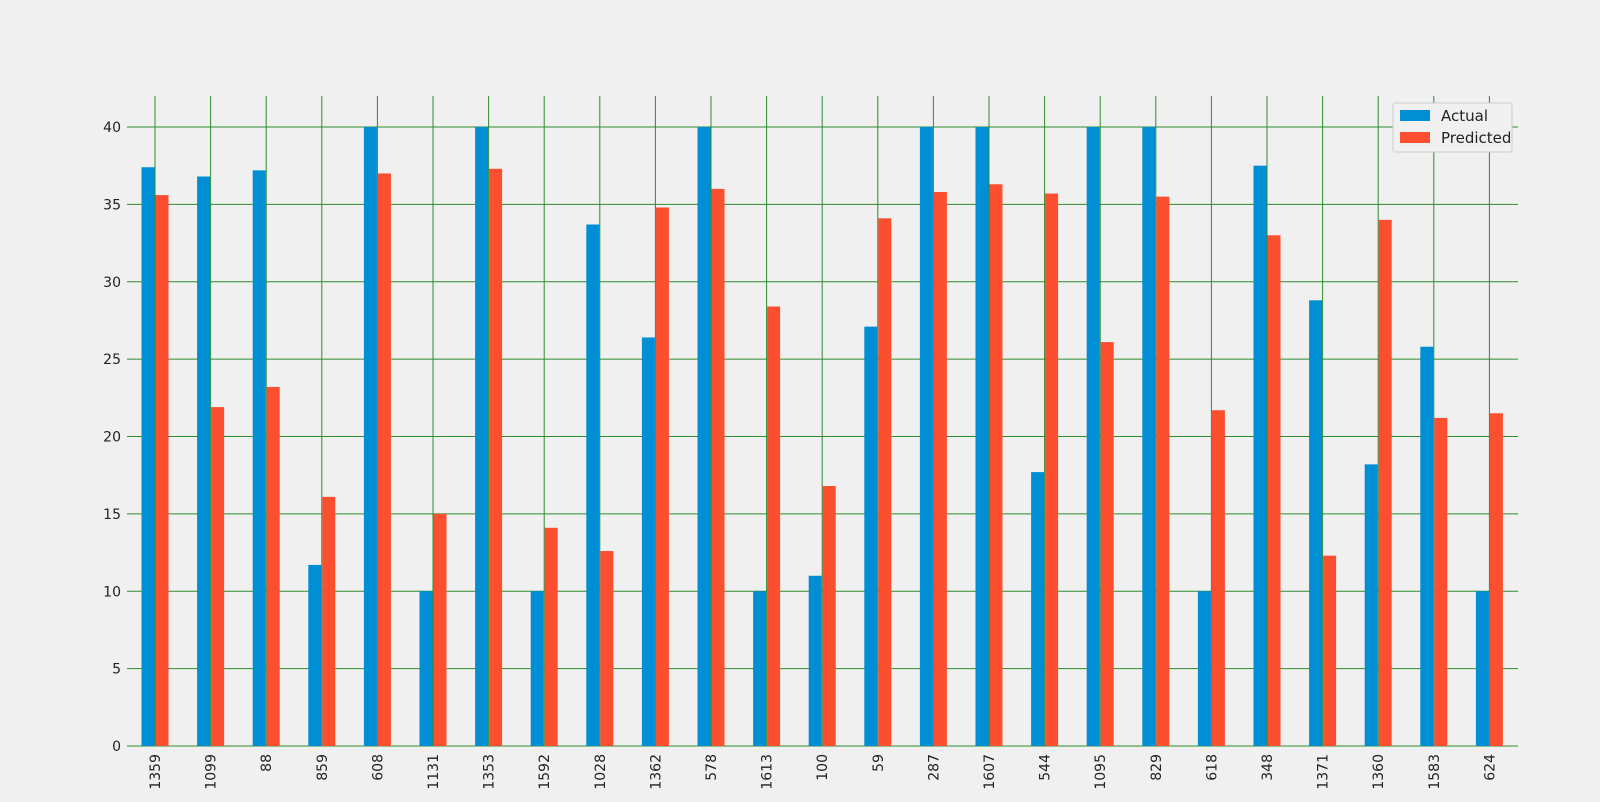 Image resolution: width=1600 pixels, height=802 pixels. What do you see at coordinates (1101, 772) in the screenshot?
I see `x-tick-label: 1095` at bounding box center [1101, 772].